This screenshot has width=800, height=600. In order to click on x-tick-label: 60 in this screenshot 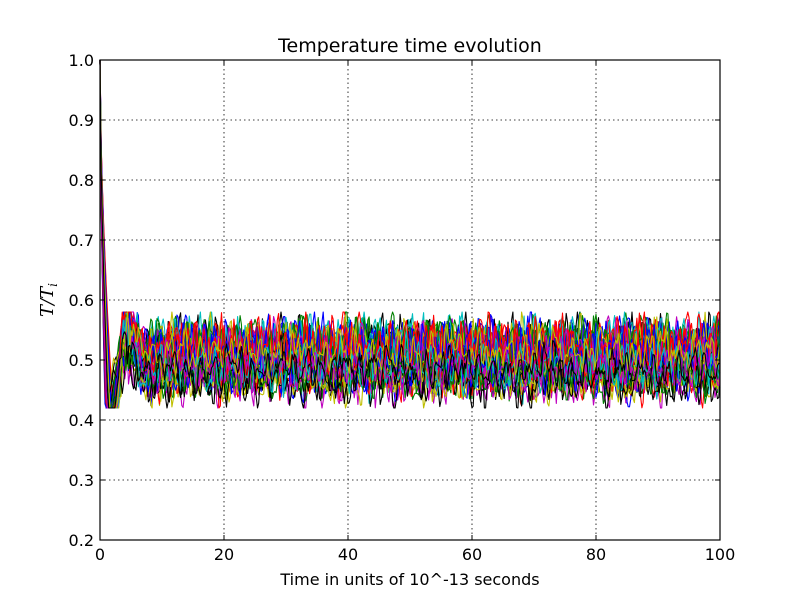, I will do `click(472, 554)`.